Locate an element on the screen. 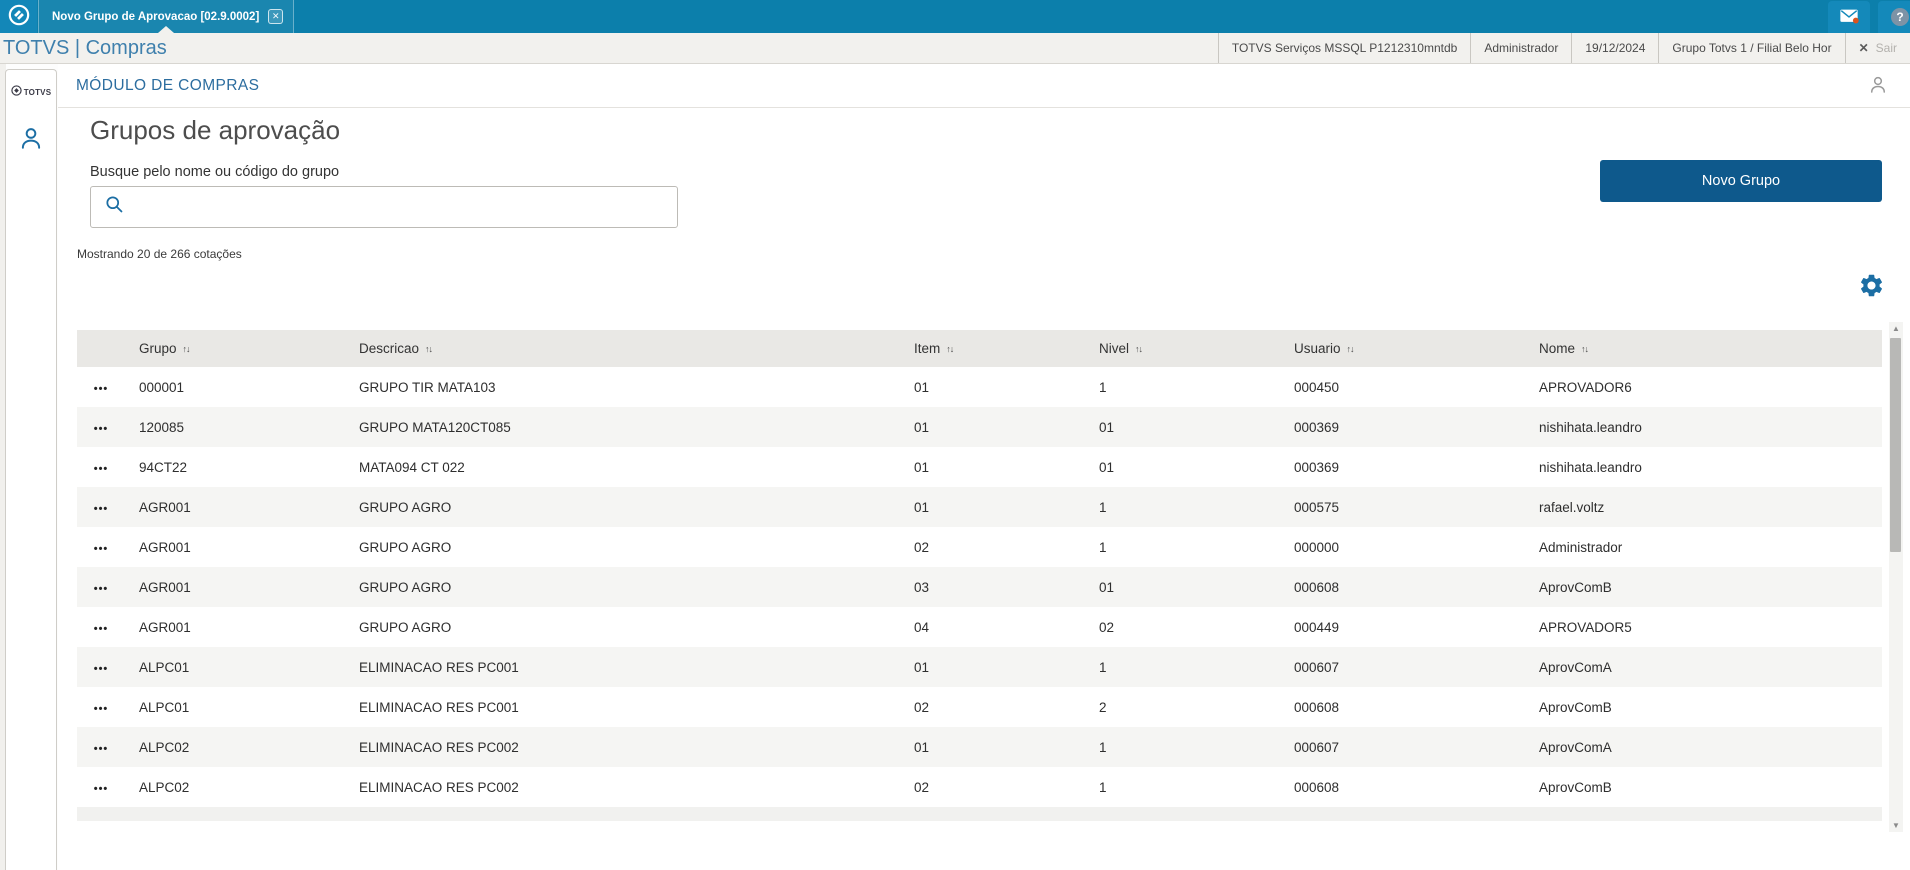 The height and width of the screenshot is (870, 1910). new-group-button: Novo Grupo is located at coordinates (1741, 181).